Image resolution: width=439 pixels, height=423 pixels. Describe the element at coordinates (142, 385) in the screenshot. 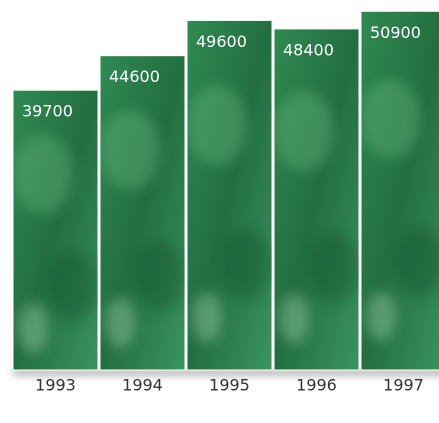

I see `x-tick-label: 1994` at that location.